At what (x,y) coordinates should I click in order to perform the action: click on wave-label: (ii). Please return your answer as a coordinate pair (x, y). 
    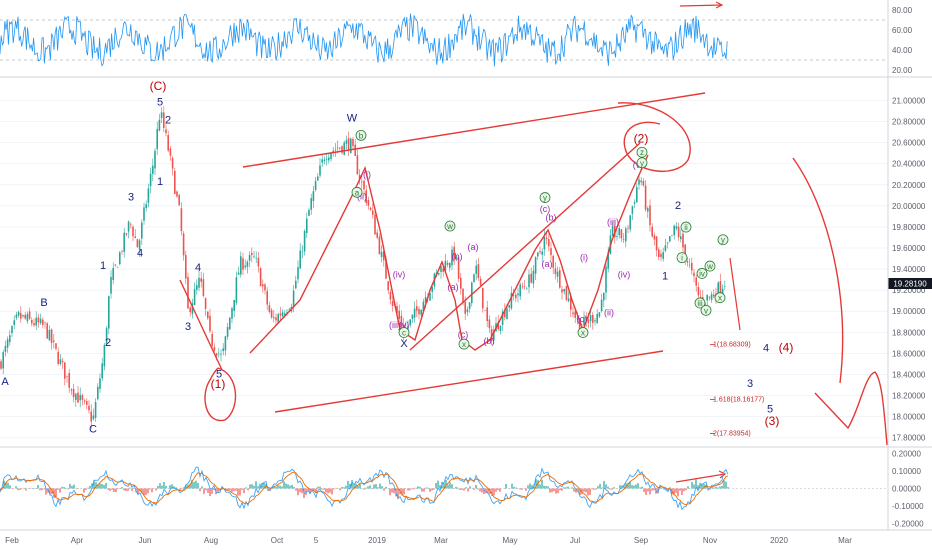
    Looking at the image, I should click on (609, 312).